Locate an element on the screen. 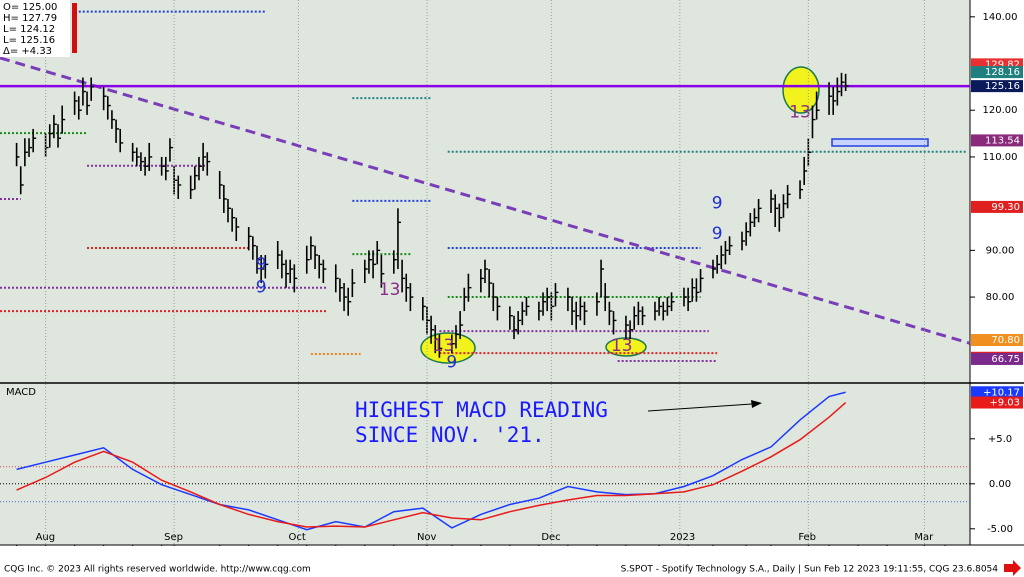 Image resolution: width=1024 pixels, height=577 pixels. highlight is located at coordinates (801, 90).